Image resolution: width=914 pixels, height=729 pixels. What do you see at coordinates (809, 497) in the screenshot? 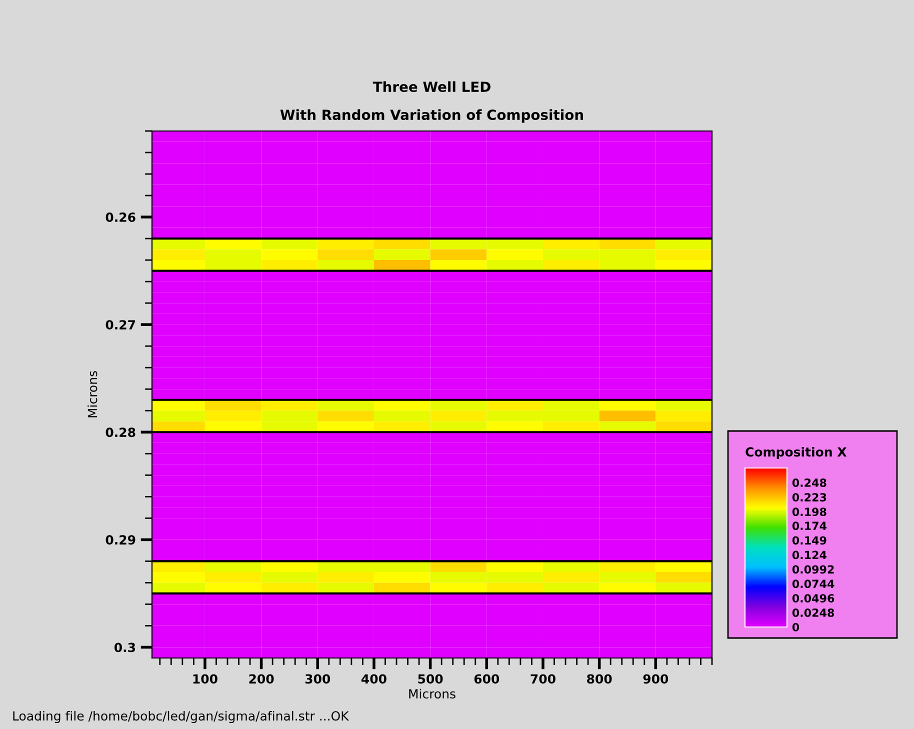
I see `color-bar-label: 0.223` at bounding box center [809, 497].